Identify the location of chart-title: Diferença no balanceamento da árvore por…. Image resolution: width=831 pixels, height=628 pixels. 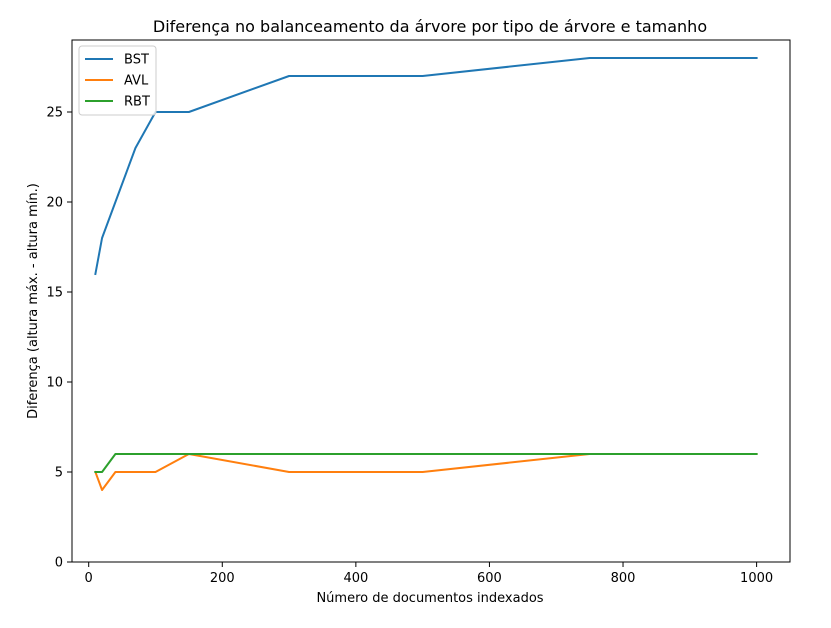
(430, 26).